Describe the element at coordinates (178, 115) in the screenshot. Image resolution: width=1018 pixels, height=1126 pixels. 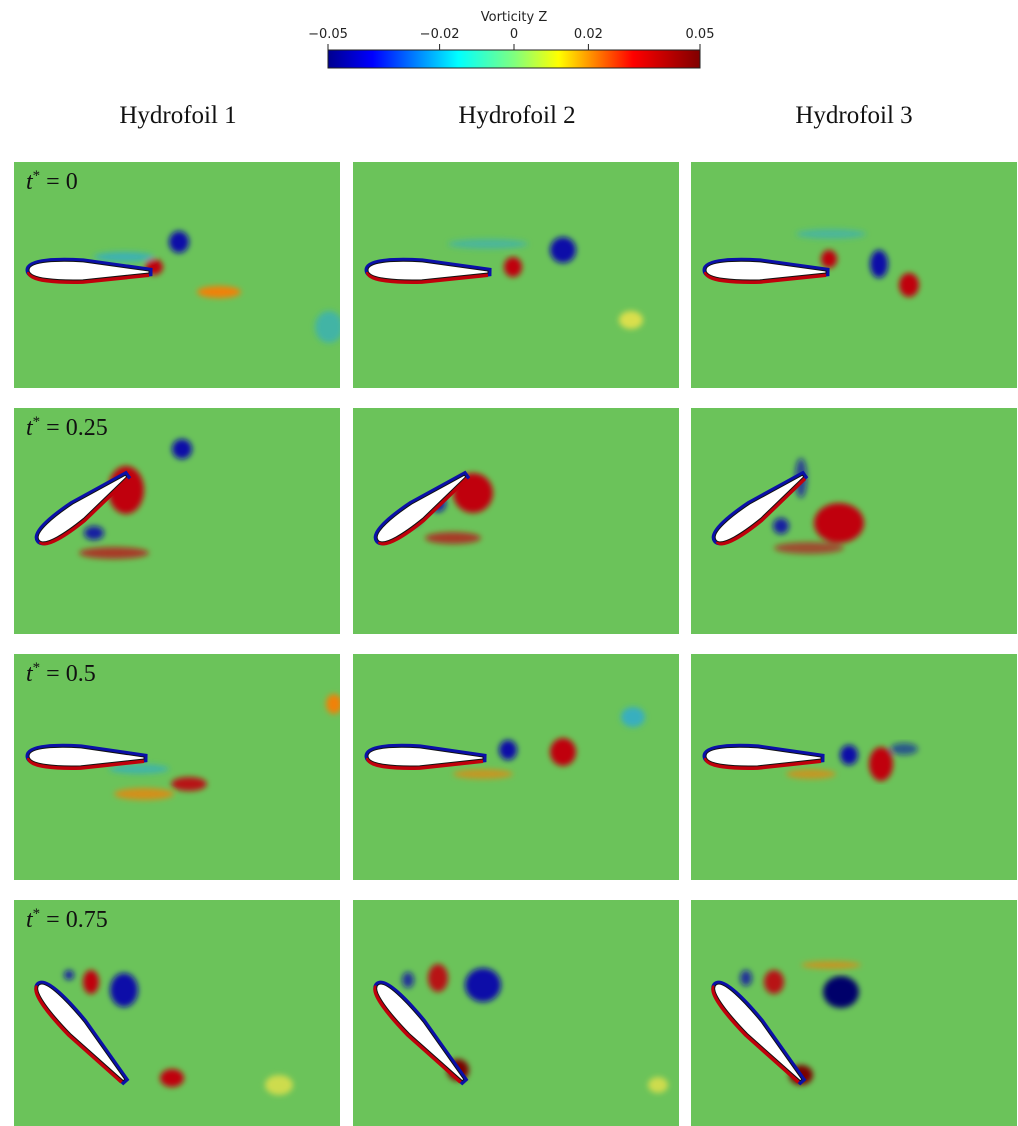
I see `column-title-hydrofoil-1: Hydrofoil 1` at that location.